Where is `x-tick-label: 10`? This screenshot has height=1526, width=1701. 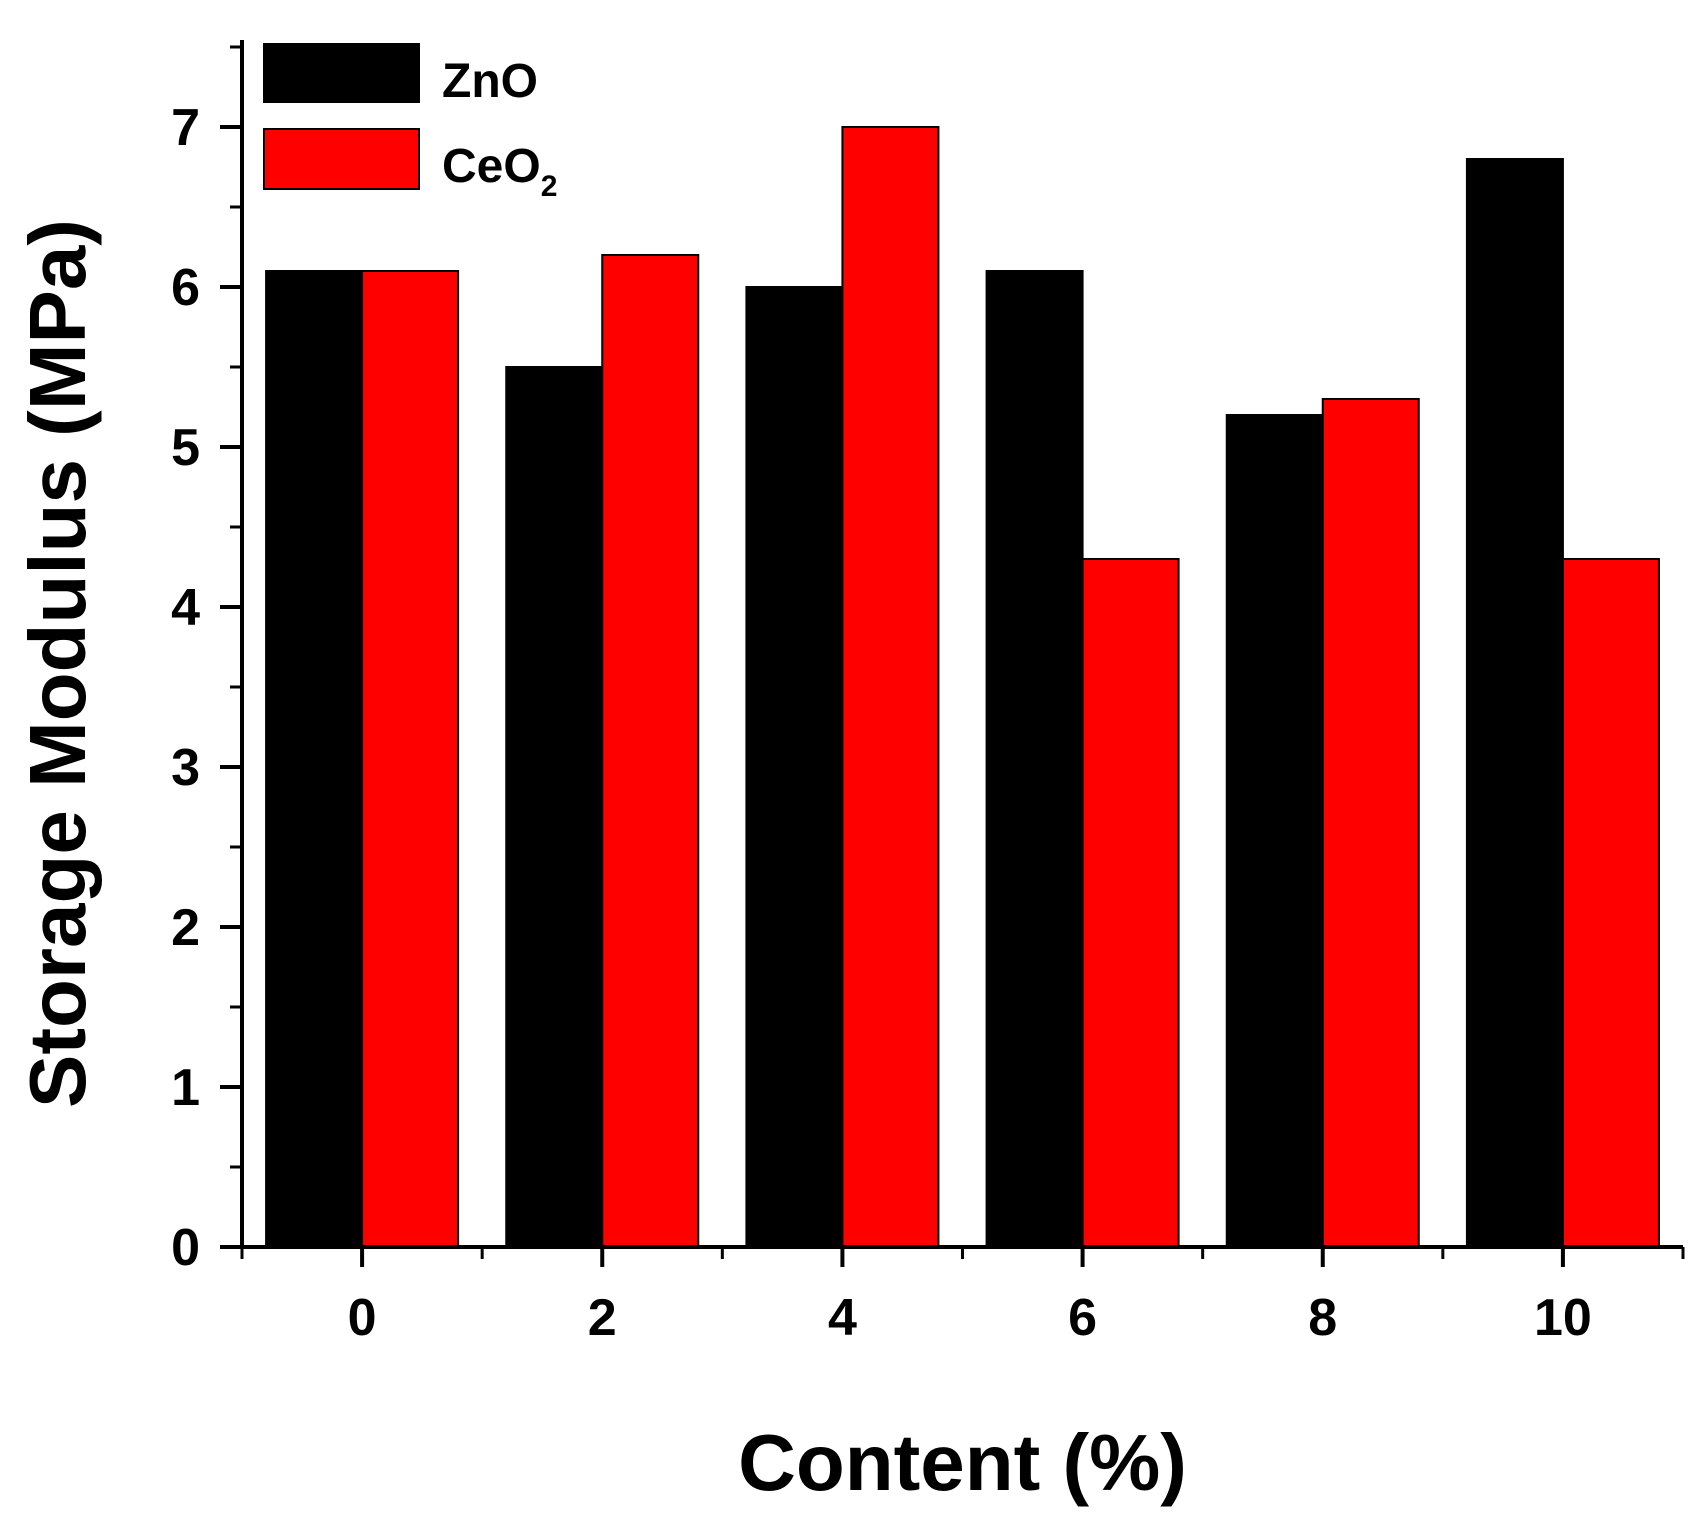 x-tick-label: 10 is located at coordinates (1563, 1318).